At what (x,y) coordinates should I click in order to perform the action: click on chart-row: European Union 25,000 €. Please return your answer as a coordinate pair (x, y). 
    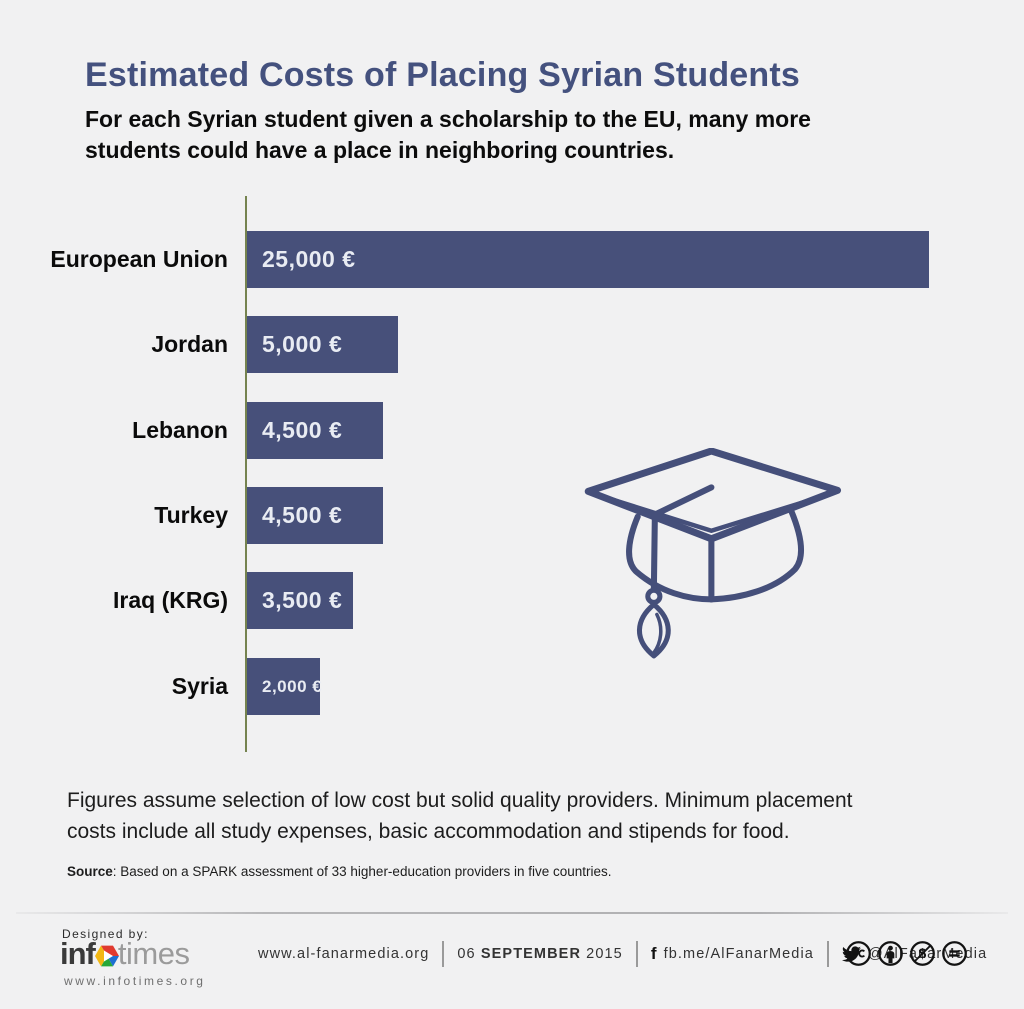
    Looking at the image, I should click on (512, 259).